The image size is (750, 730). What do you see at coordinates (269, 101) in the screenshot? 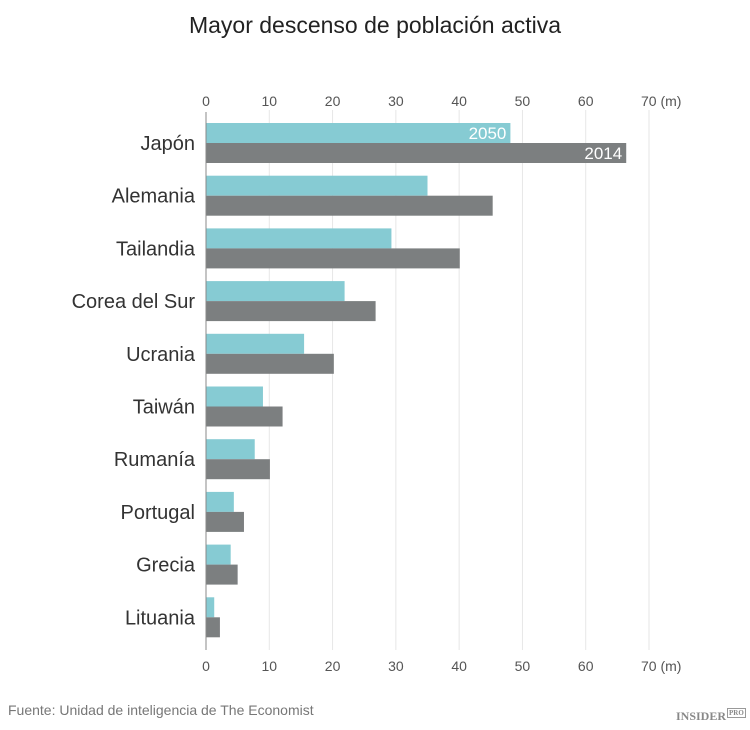
I see `x-tick-label-top: 10` at bounding box center [269, 101].